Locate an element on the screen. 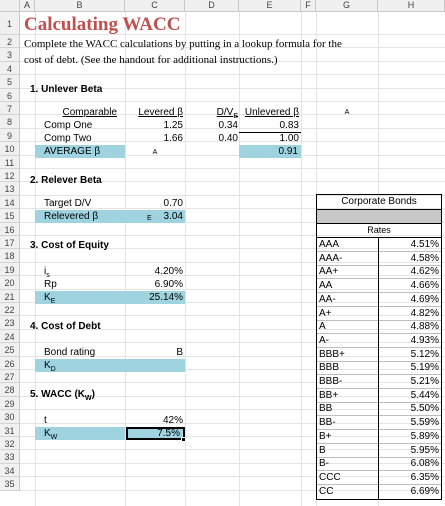  bond-rating-7: A- is located at coordinates (324, 340).